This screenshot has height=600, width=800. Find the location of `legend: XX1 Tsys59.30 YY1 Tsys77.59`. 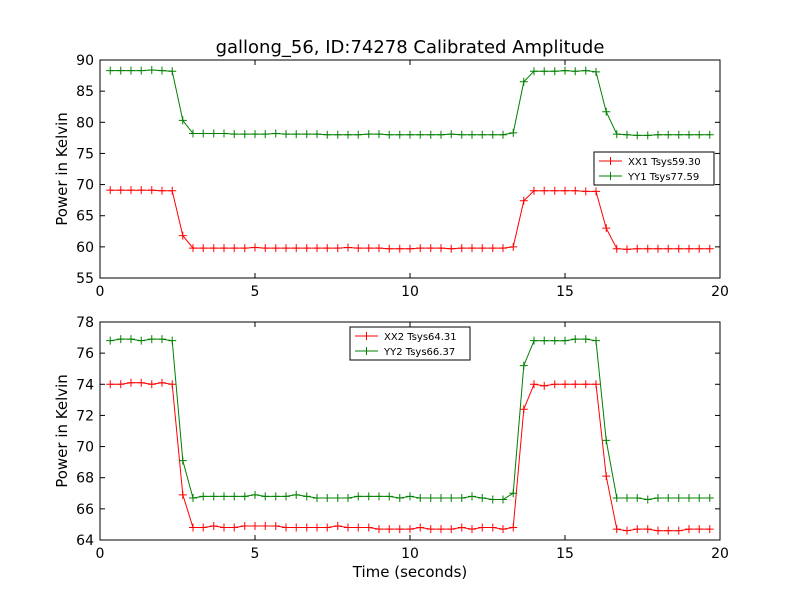

legend: XX1 Tsys59.30 YY1 Tsys77.59 is located at coordinates (654, 168).